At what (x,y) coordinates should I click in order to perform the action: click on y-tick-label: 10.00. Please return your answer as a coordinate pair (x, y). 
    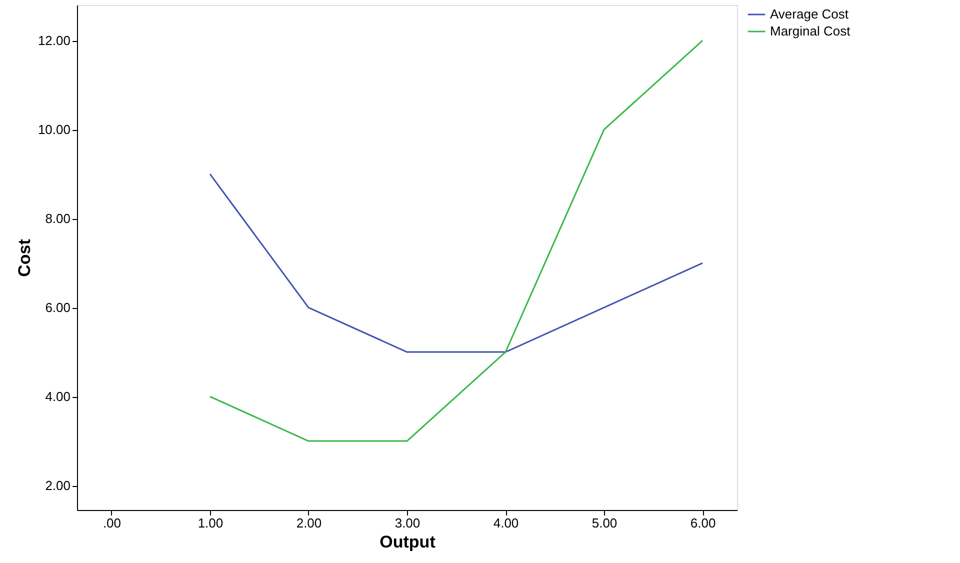
    Looking at the image, I should click on (54, 130).